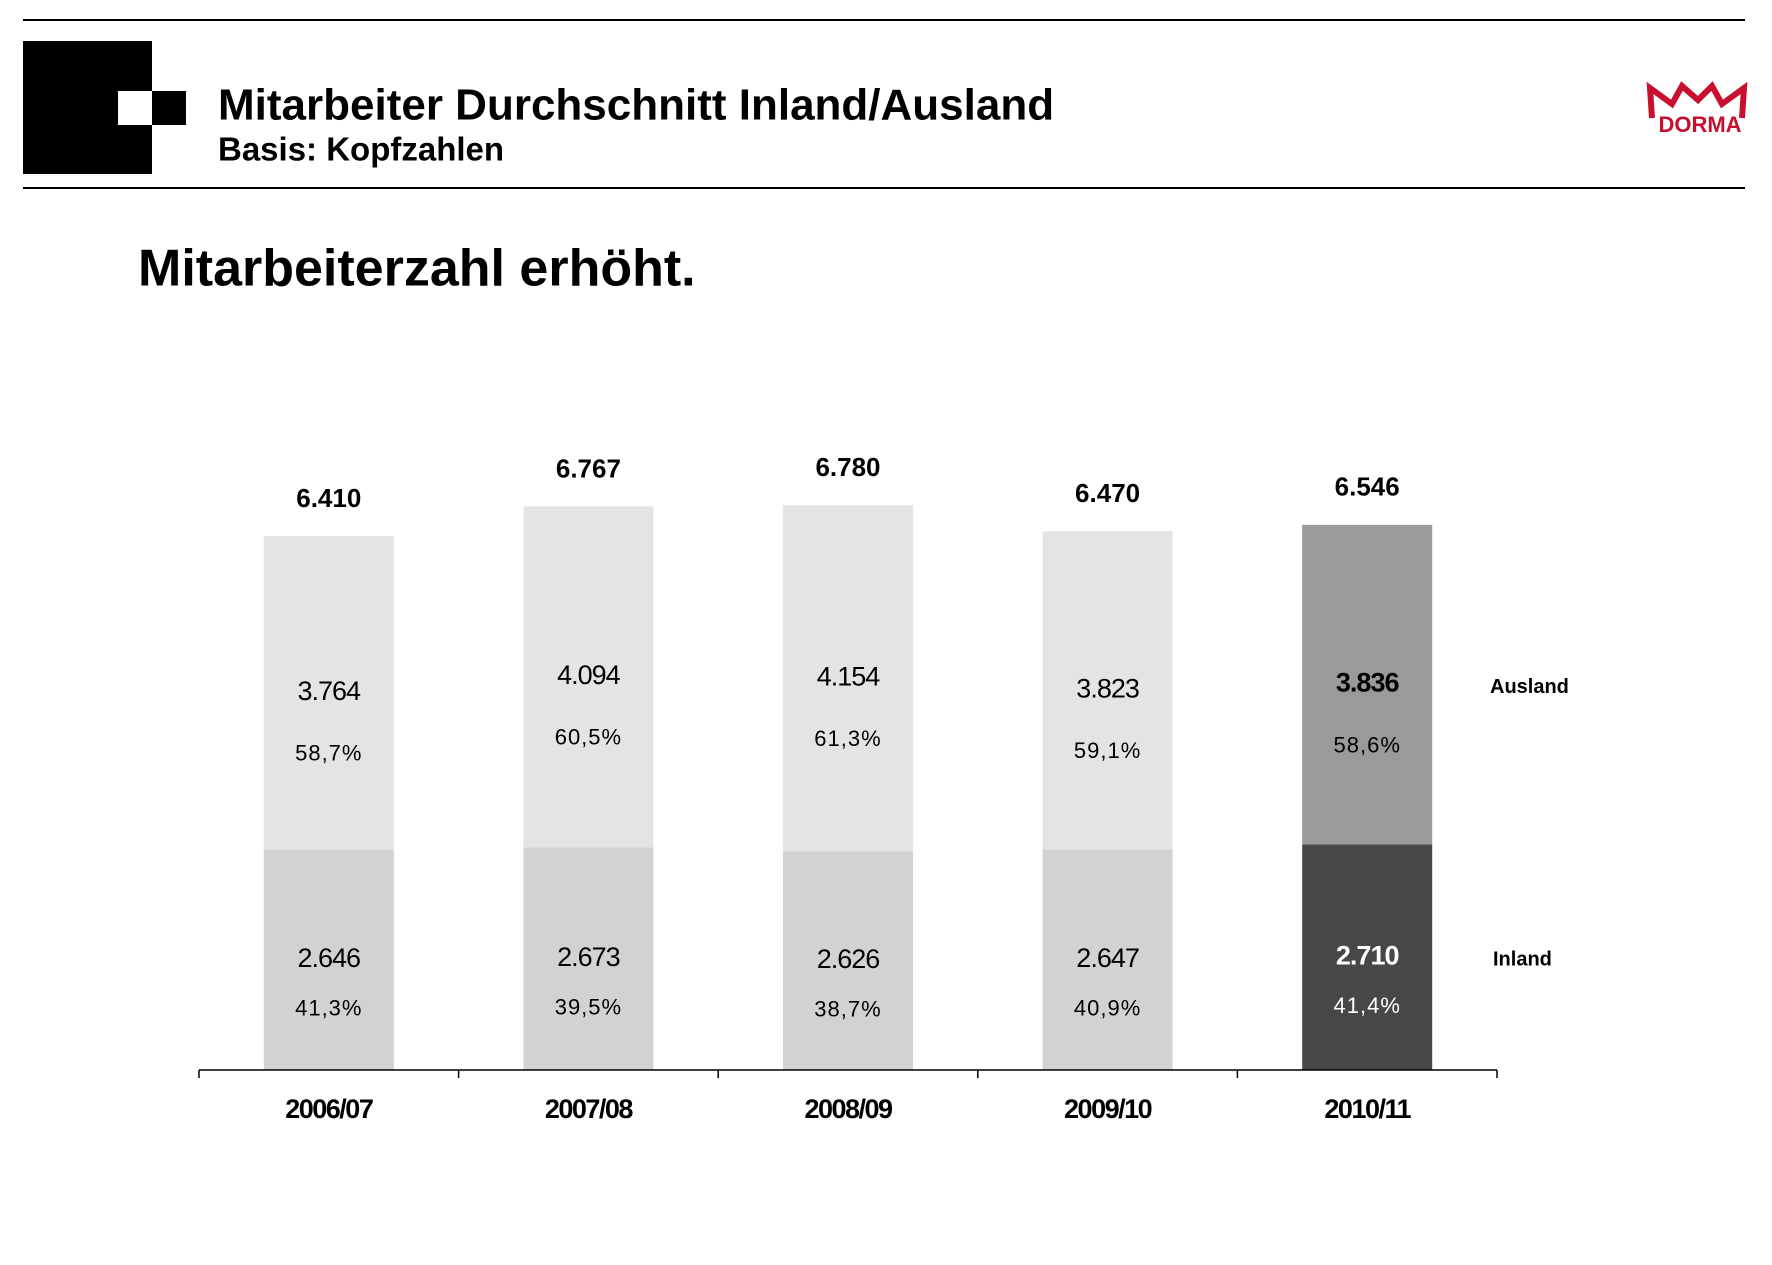 Image resolution: width=1772 pixels, height=1265 pixels. What do you see at coordinates (1529, 687) in the screenshot?
I see `legend-label: Ausland` at bounding box center [1529, 687].